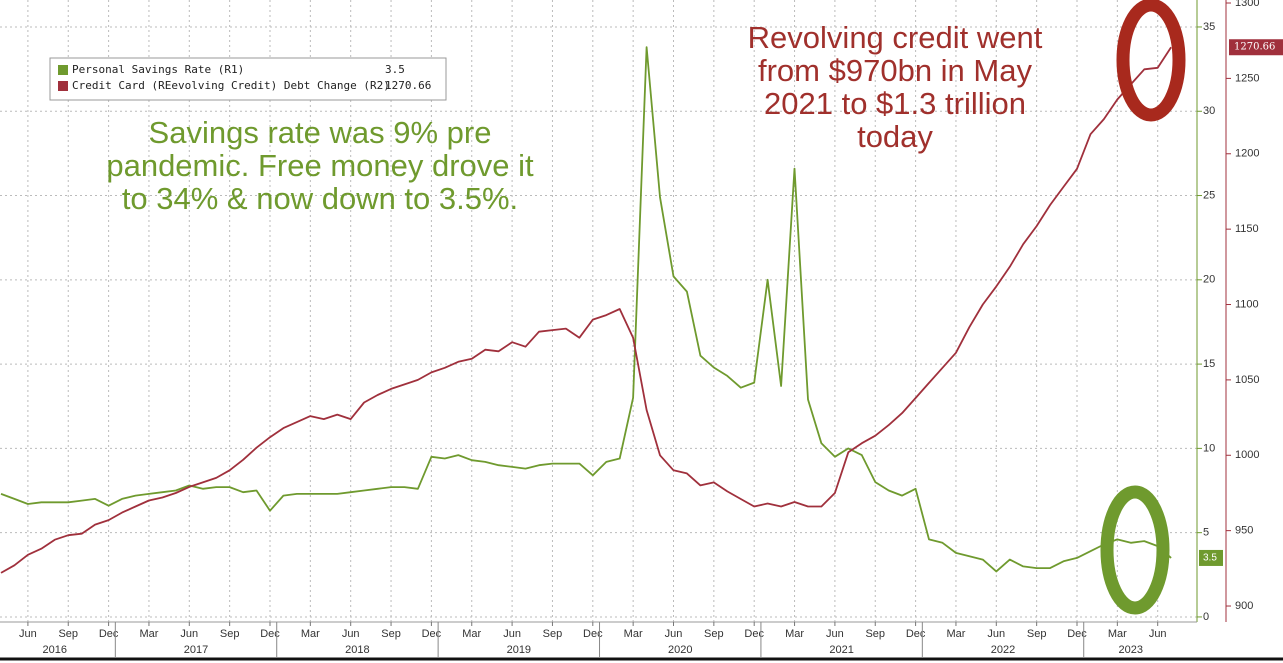 The image size is (1283, 663). What do you see at coordinates (1247, 154) in the screenshot?
I see `y2-tick-label: 1200` at bounding box center [1247, 154].